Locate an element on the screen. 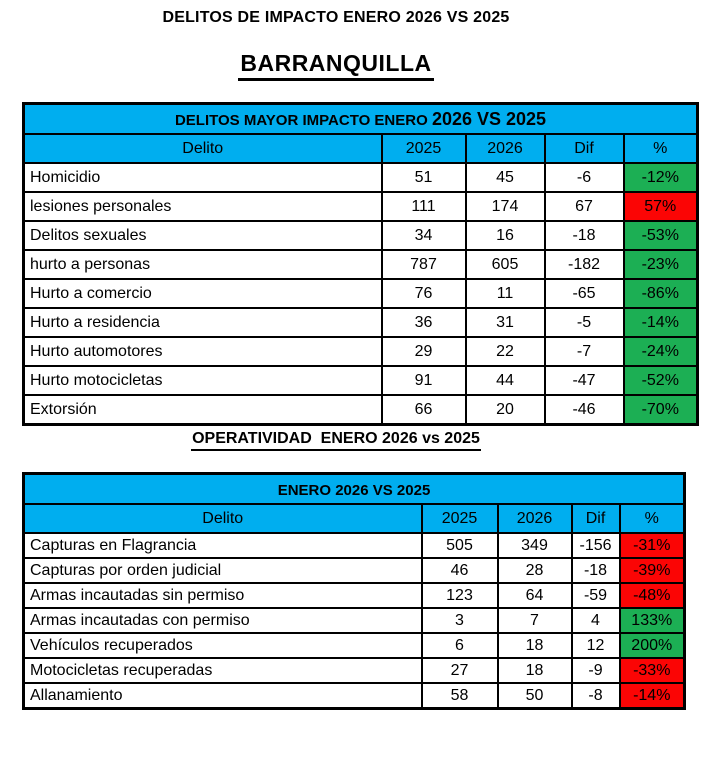 The width and height of the screenshot is (718, 765). value-2026-cell: 349 is located at coordinates (534, 545).